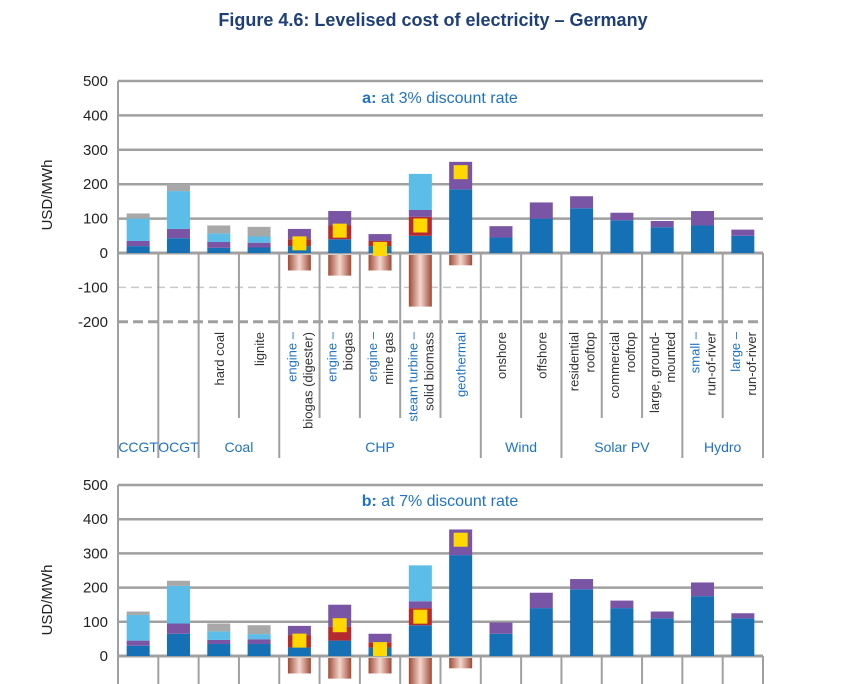  I want to click on category-label: hard coal, so click(219, 359).